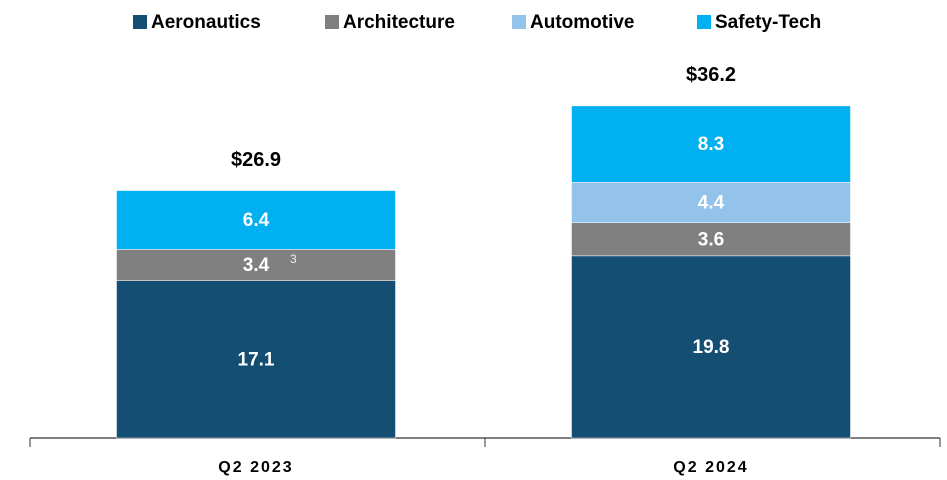 This screenshot has height=480, width=947. I want to click on segment-label: 17.1, so click(256, 359).